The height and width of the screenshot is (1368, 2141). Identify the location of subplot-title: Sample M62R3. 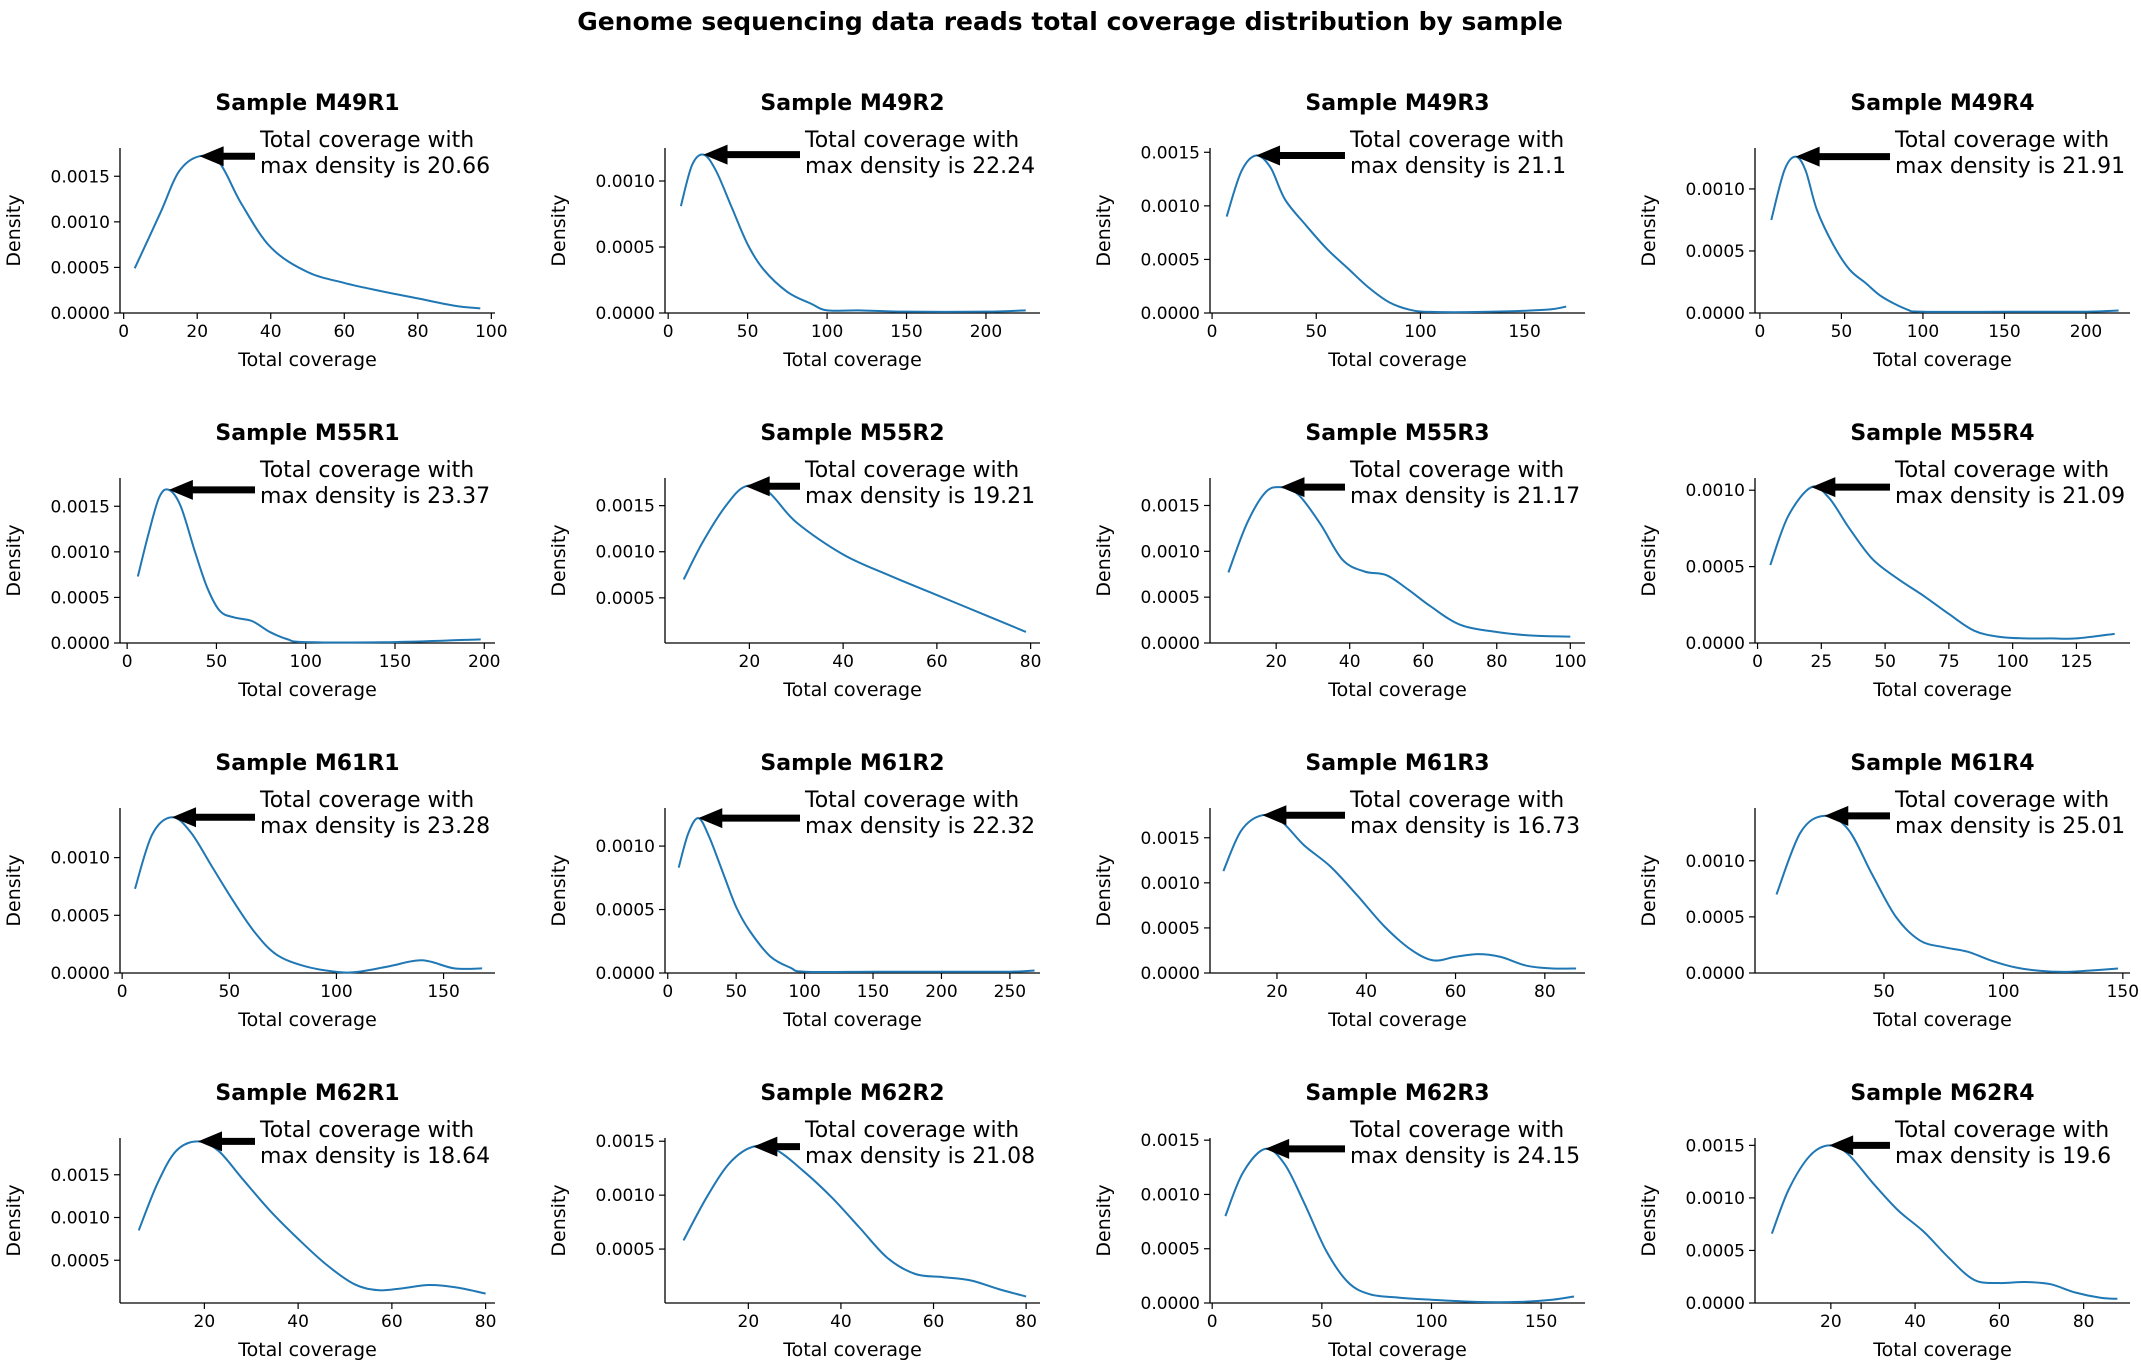
(1397, 1093).